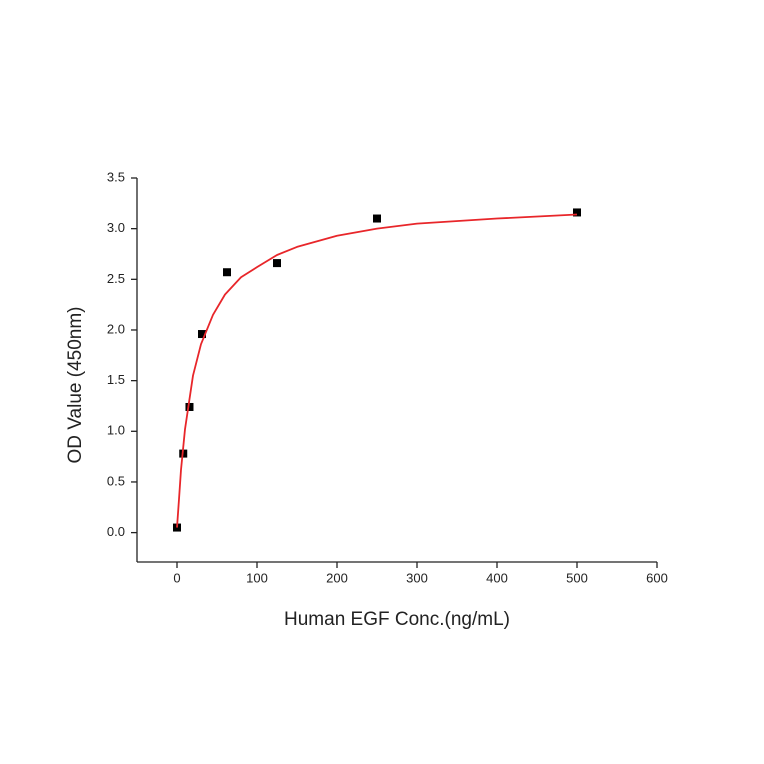 Image resolution: width=764 pixels, height=764 pixels. I want to click on y-tick-label: 3.0, so click(116, 227).